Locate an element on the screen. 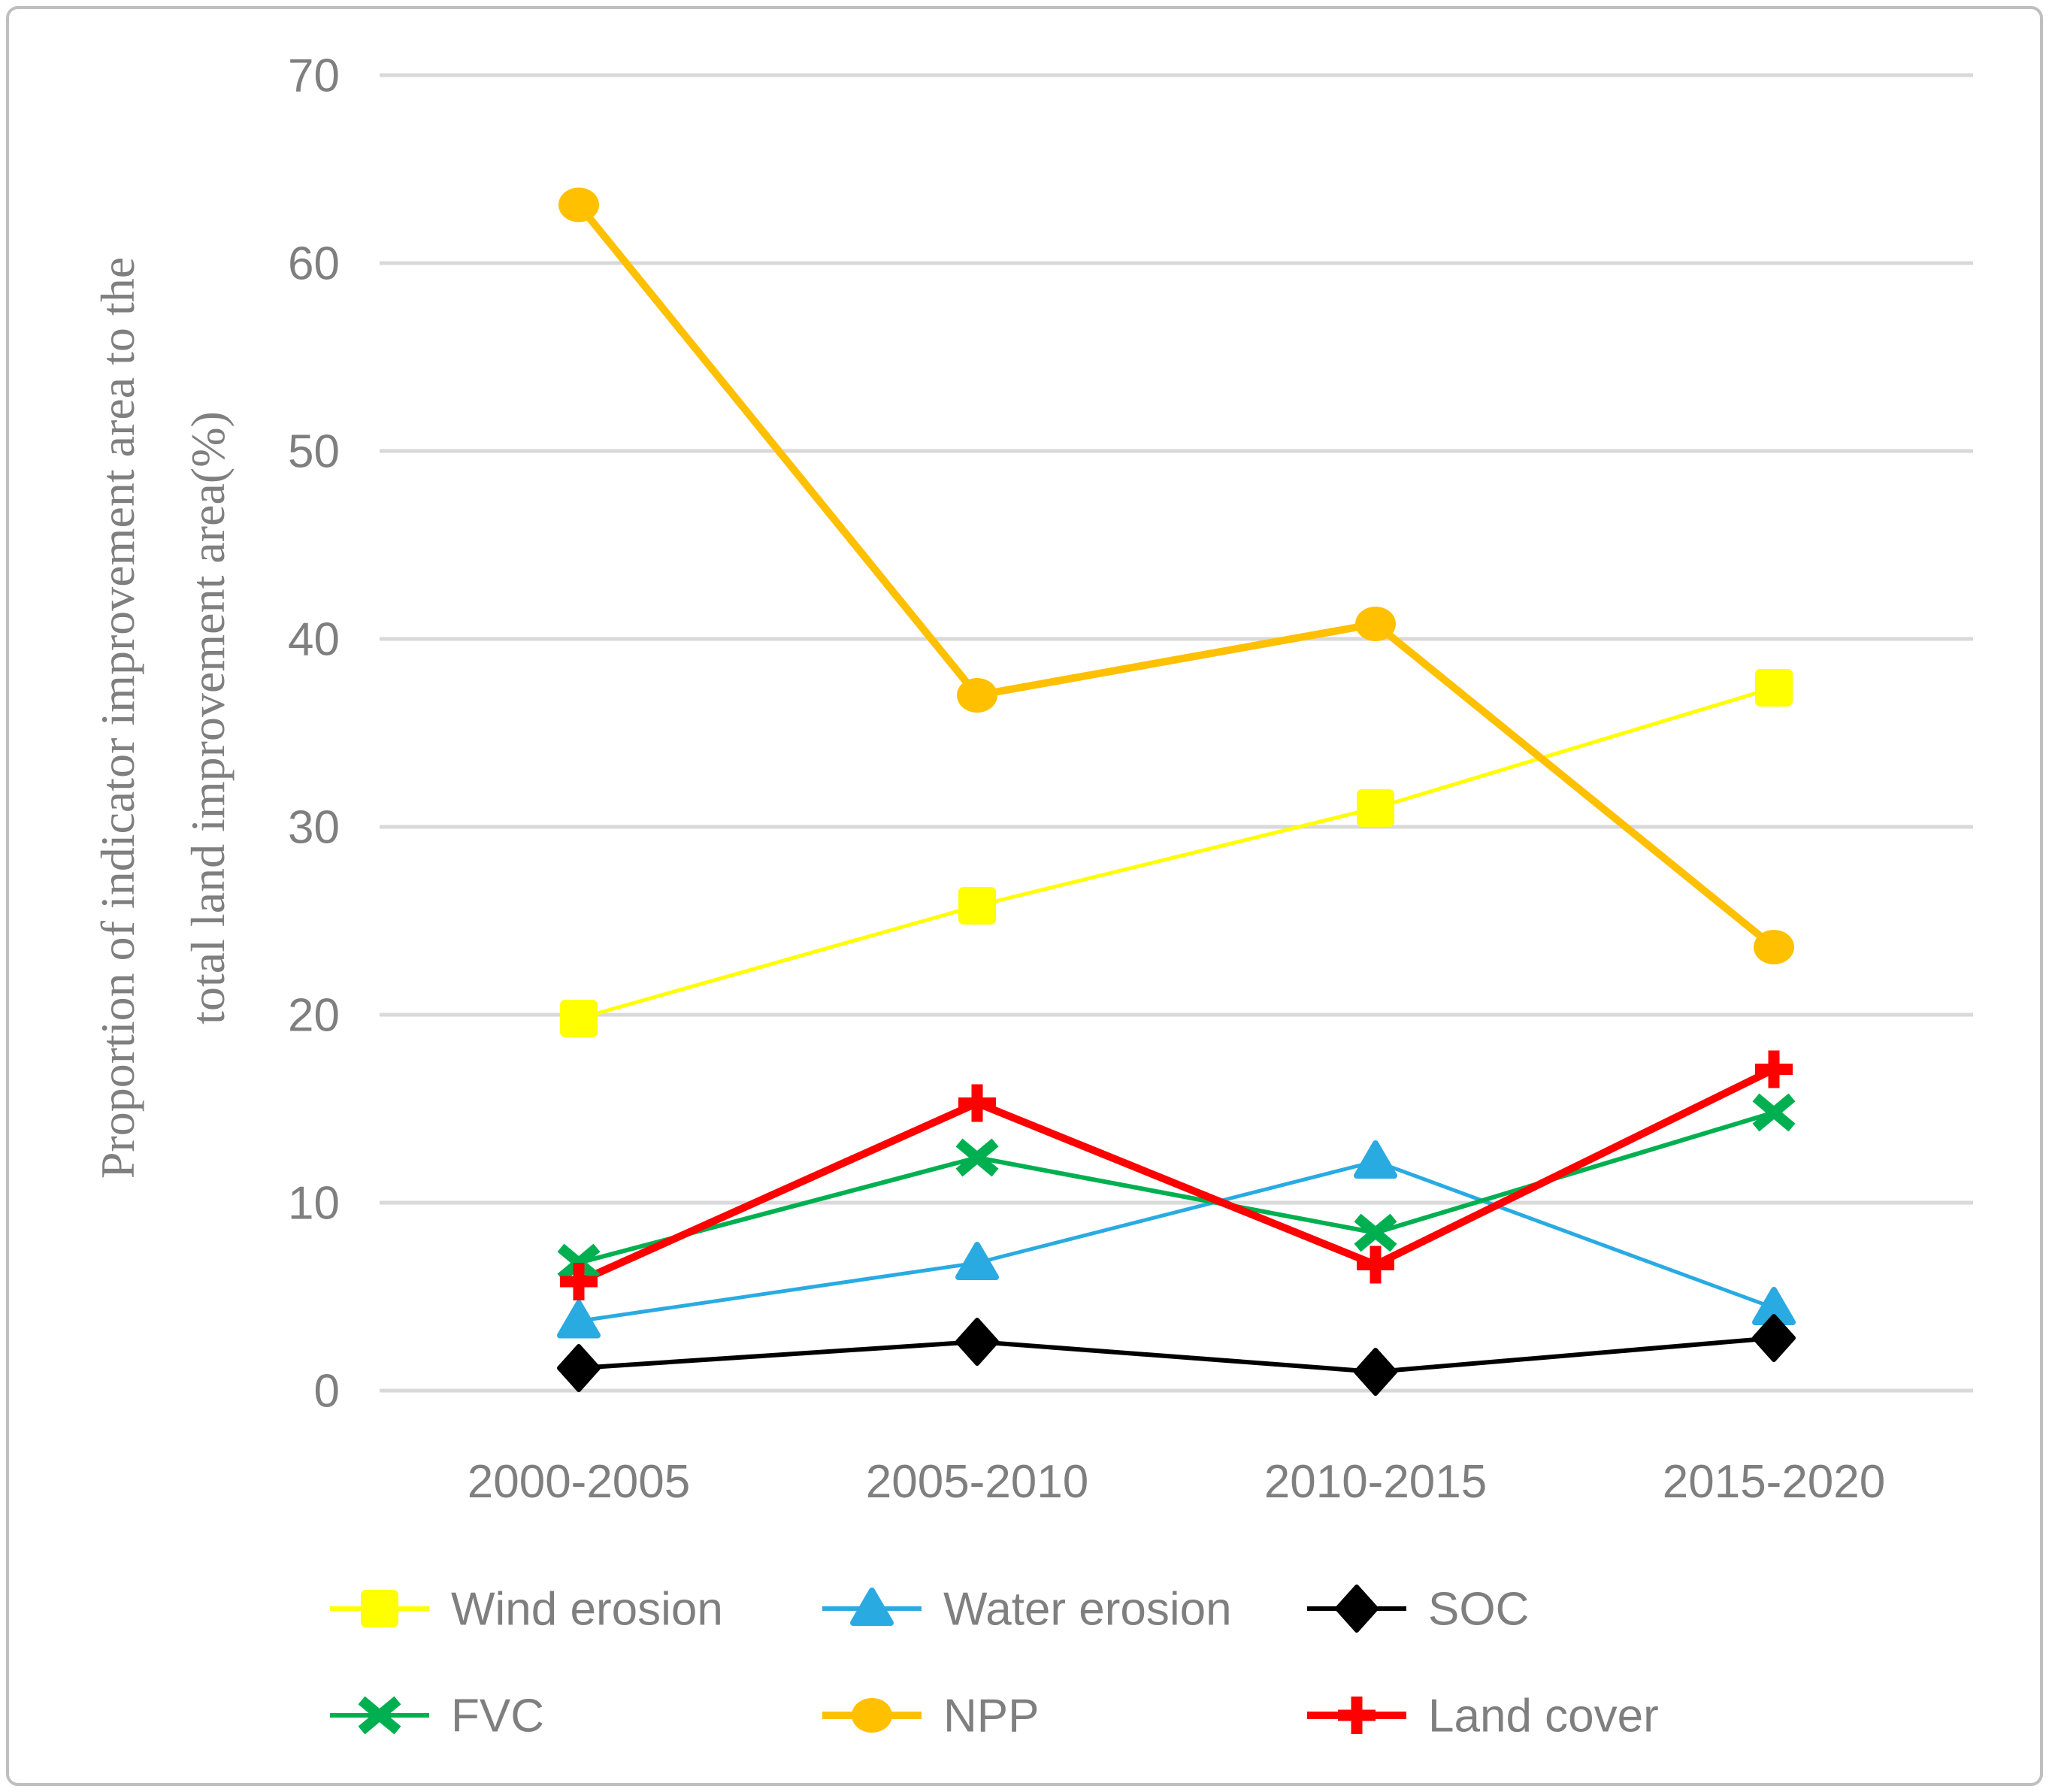 The height and width of the screenshot is (1792, 2049). water-erosion-point-2005-2010 is located at coordinates (977, 1261).